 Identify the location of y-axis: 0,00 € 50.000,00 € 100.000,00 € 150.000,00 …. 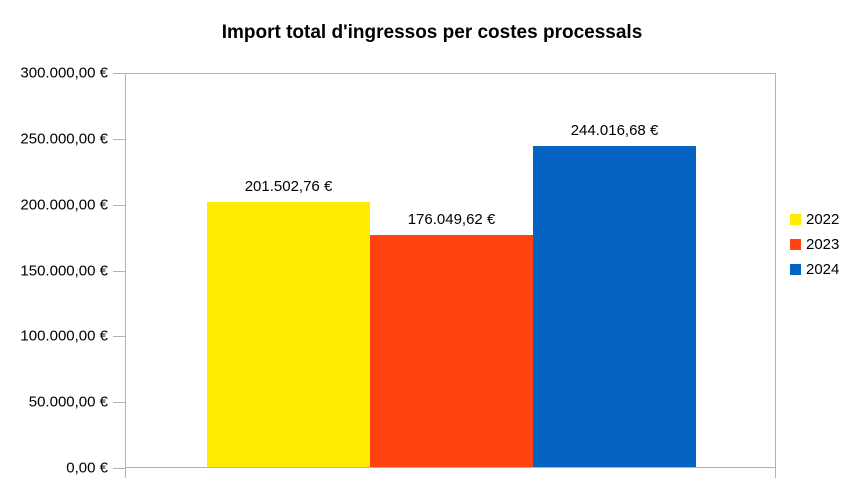
(62, 271).